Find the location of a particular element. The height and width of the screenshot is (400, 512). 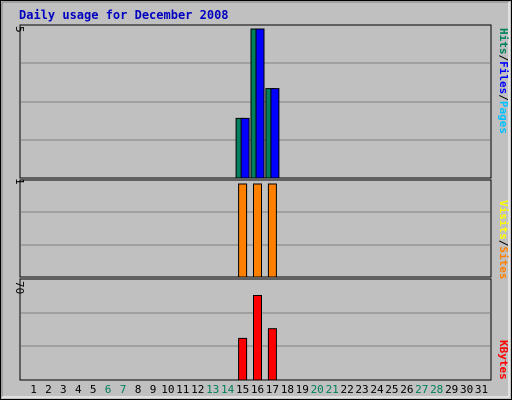

legend-files: Files is located at coordinates (503, 77).